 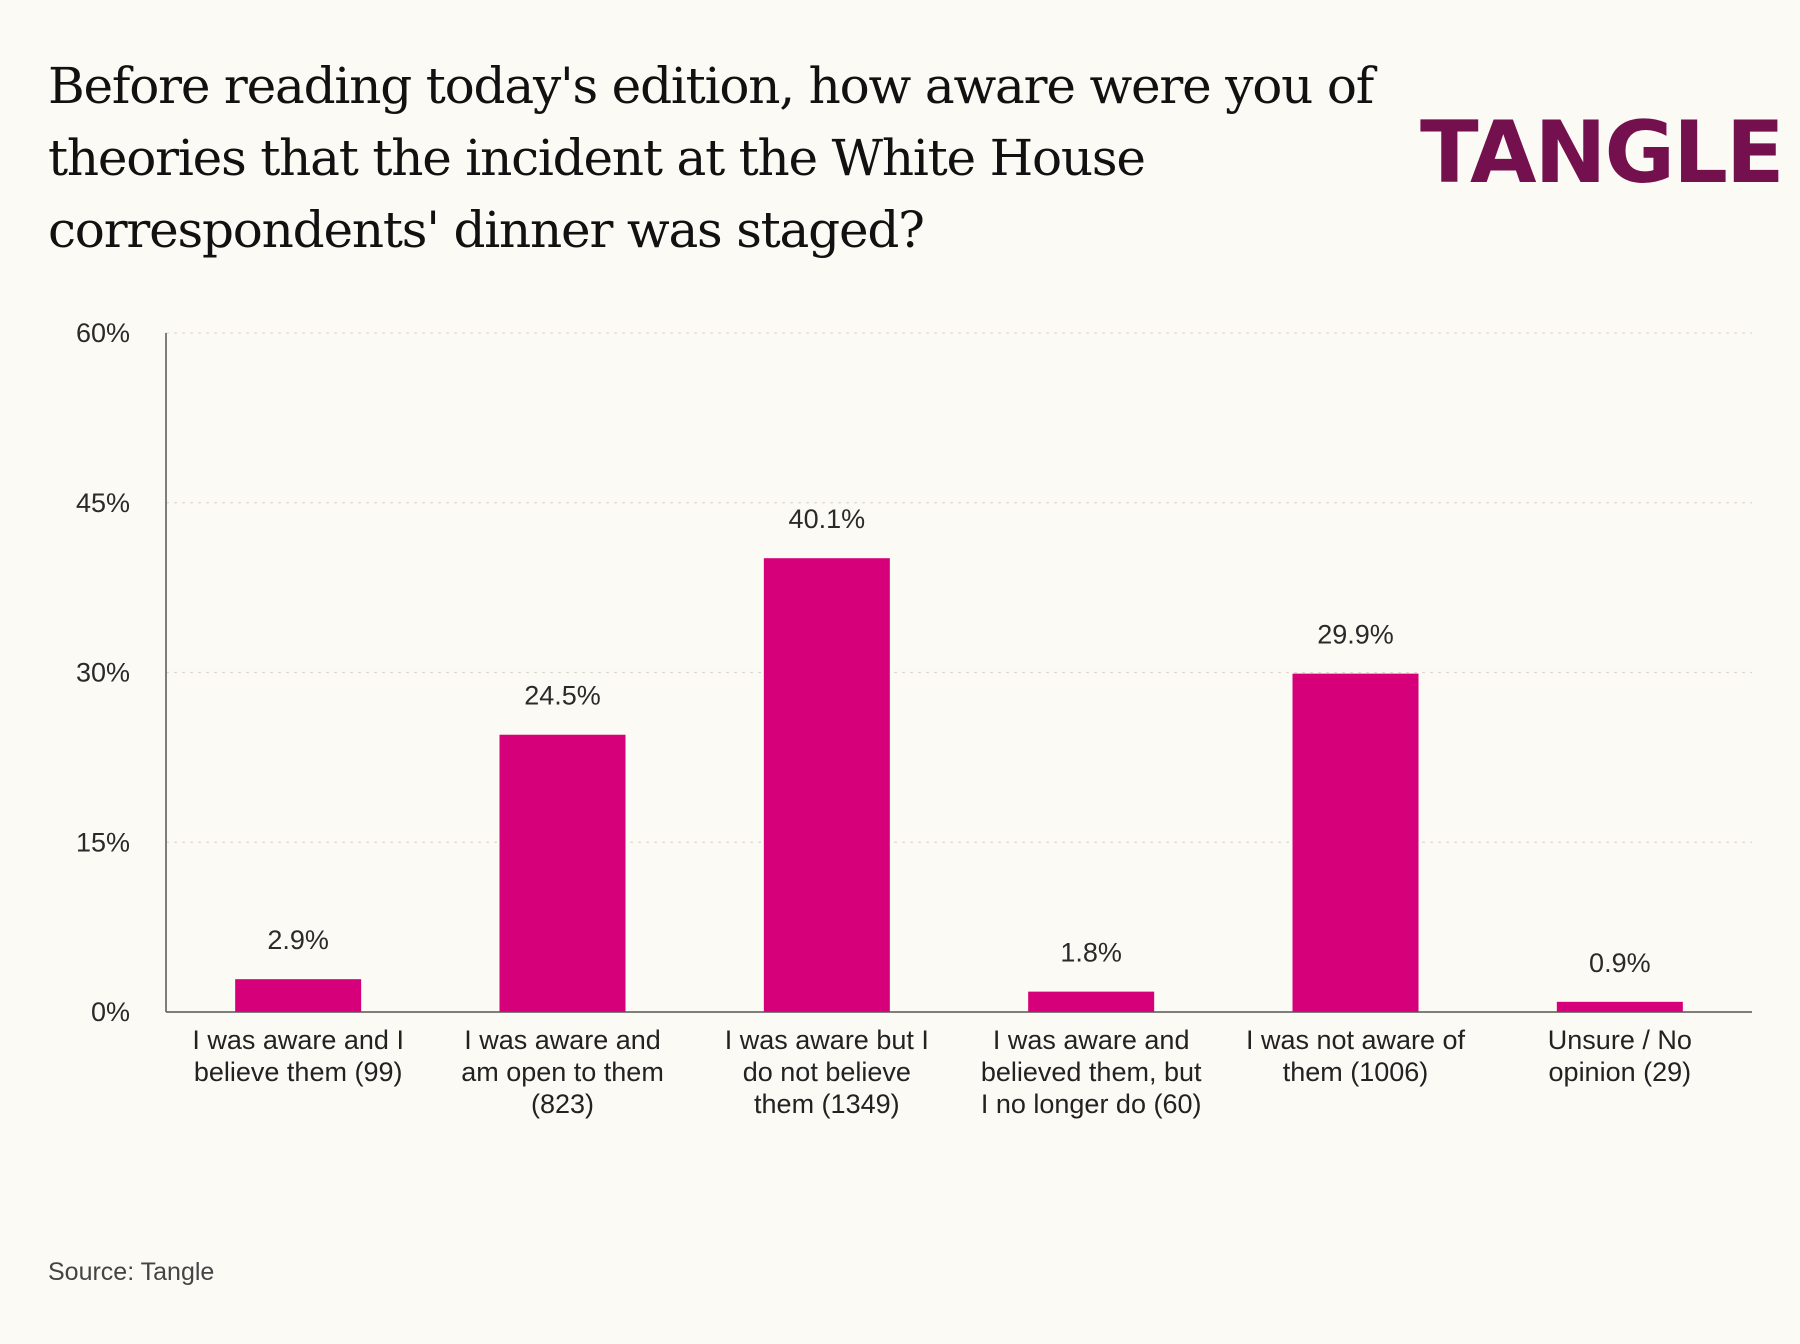 What do you see at coordinates (562, 1072) in the screenshot?
I see `x-tick-label: I was aware and am open to them (823)` at bounding box center [562, 1072].